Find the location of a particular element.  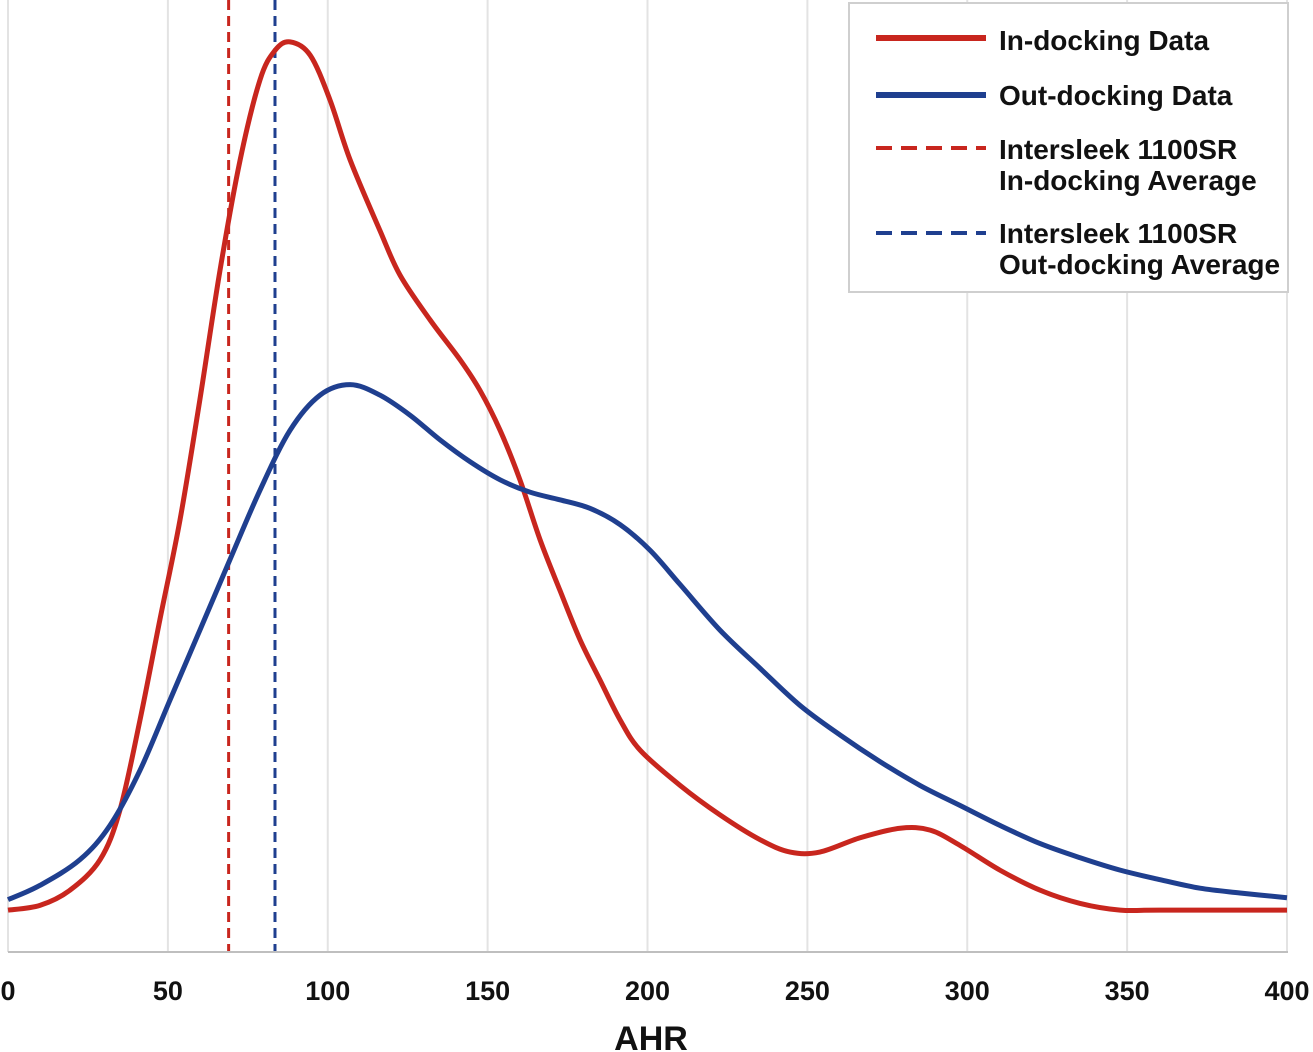

legend-label-in-docking-average-l2: In-docking Average is located at coordinates (1128, 180).